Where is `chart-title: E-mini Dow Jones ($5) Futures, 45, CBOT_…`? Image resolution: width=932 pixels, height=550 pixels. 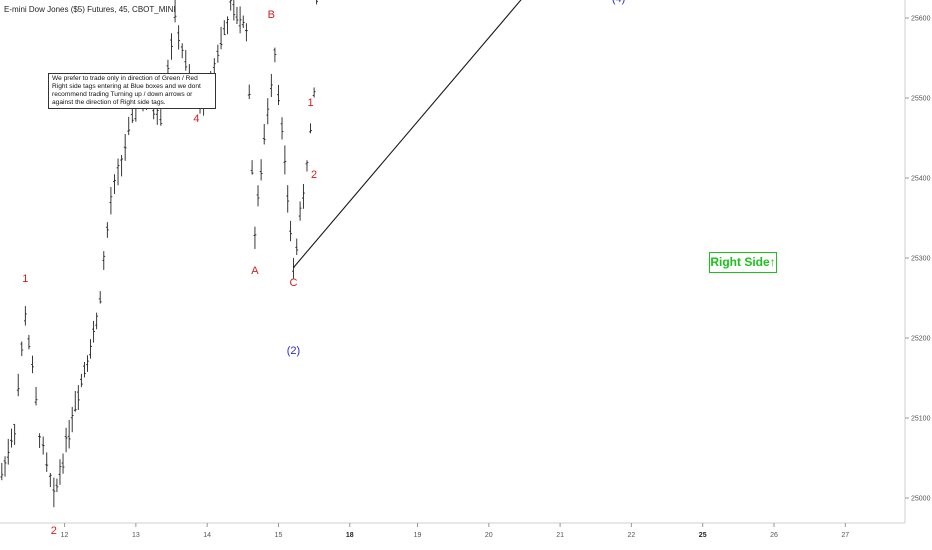
chart-title: E-mini Dow Jones ($5) Futures, 45, CBOT_… is located at coordinates (90, 9).